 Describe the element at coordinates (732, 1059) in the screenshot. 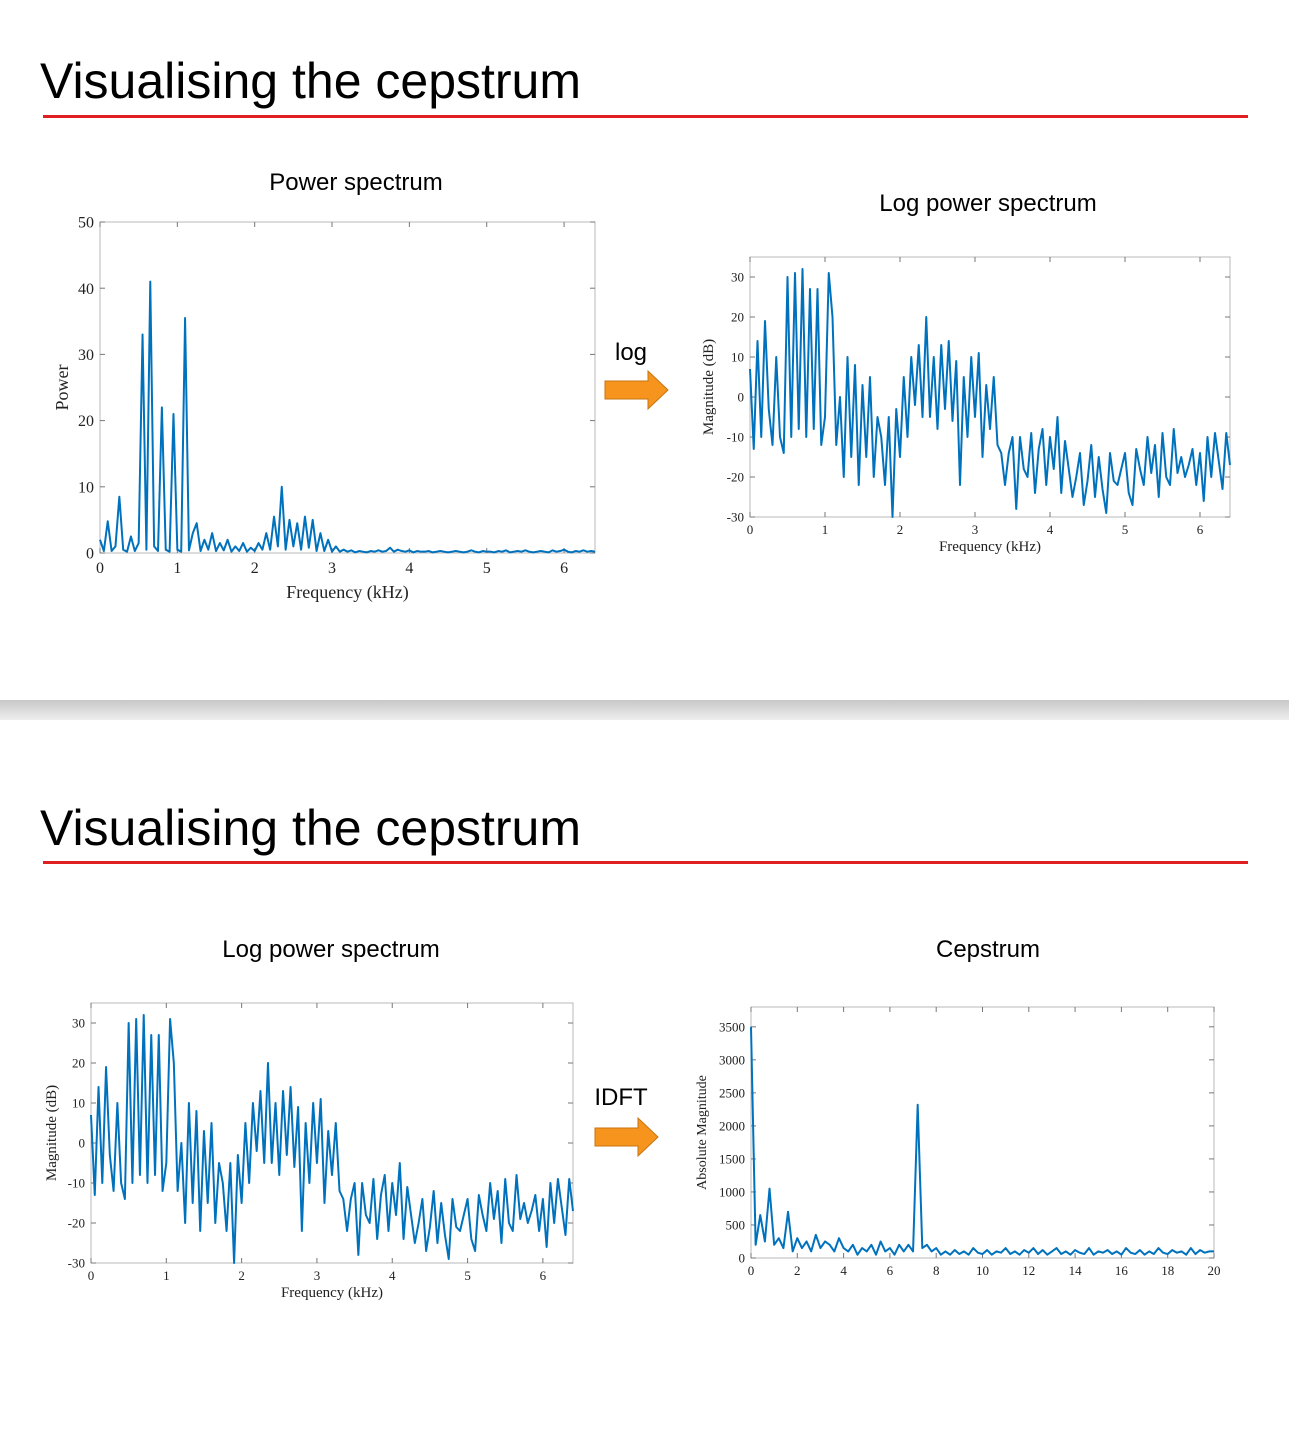

I see `y-tick-label: 3000` at that location.